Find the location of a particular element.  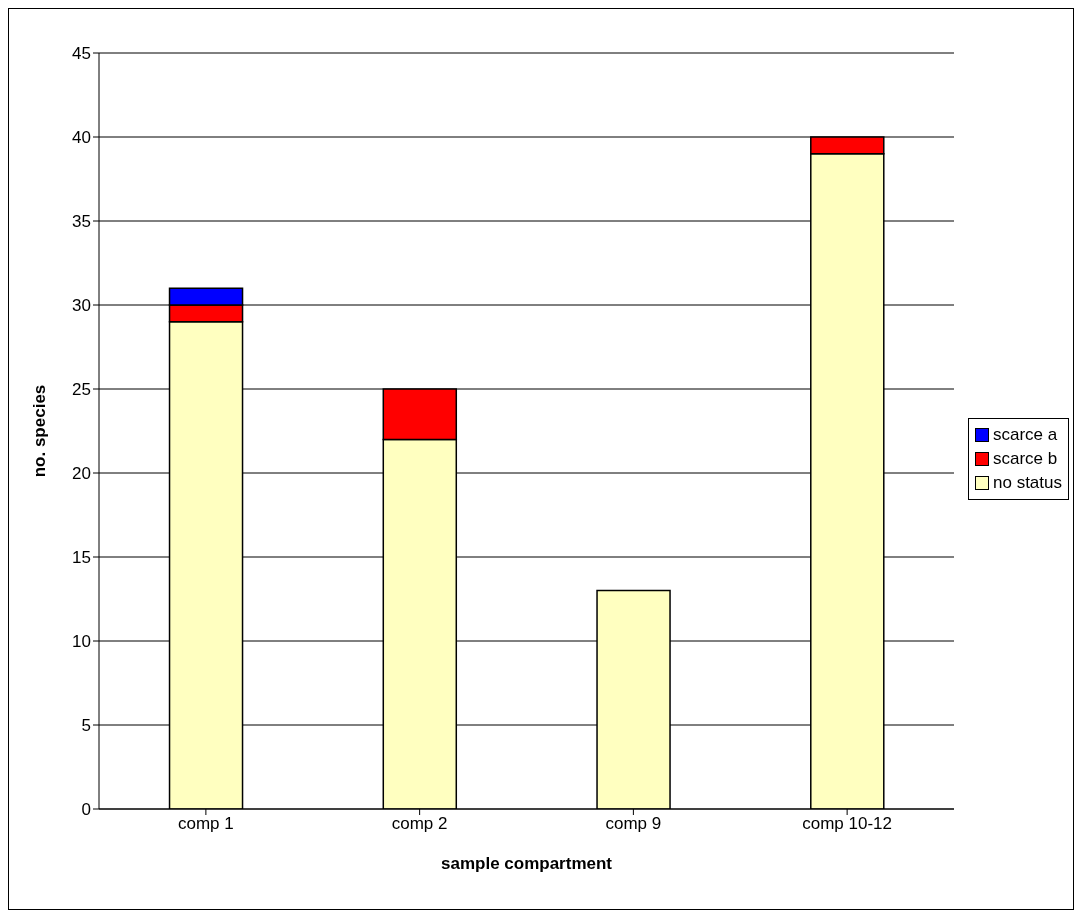

y-tick-label: 10 is located at coordinates (81, 642).